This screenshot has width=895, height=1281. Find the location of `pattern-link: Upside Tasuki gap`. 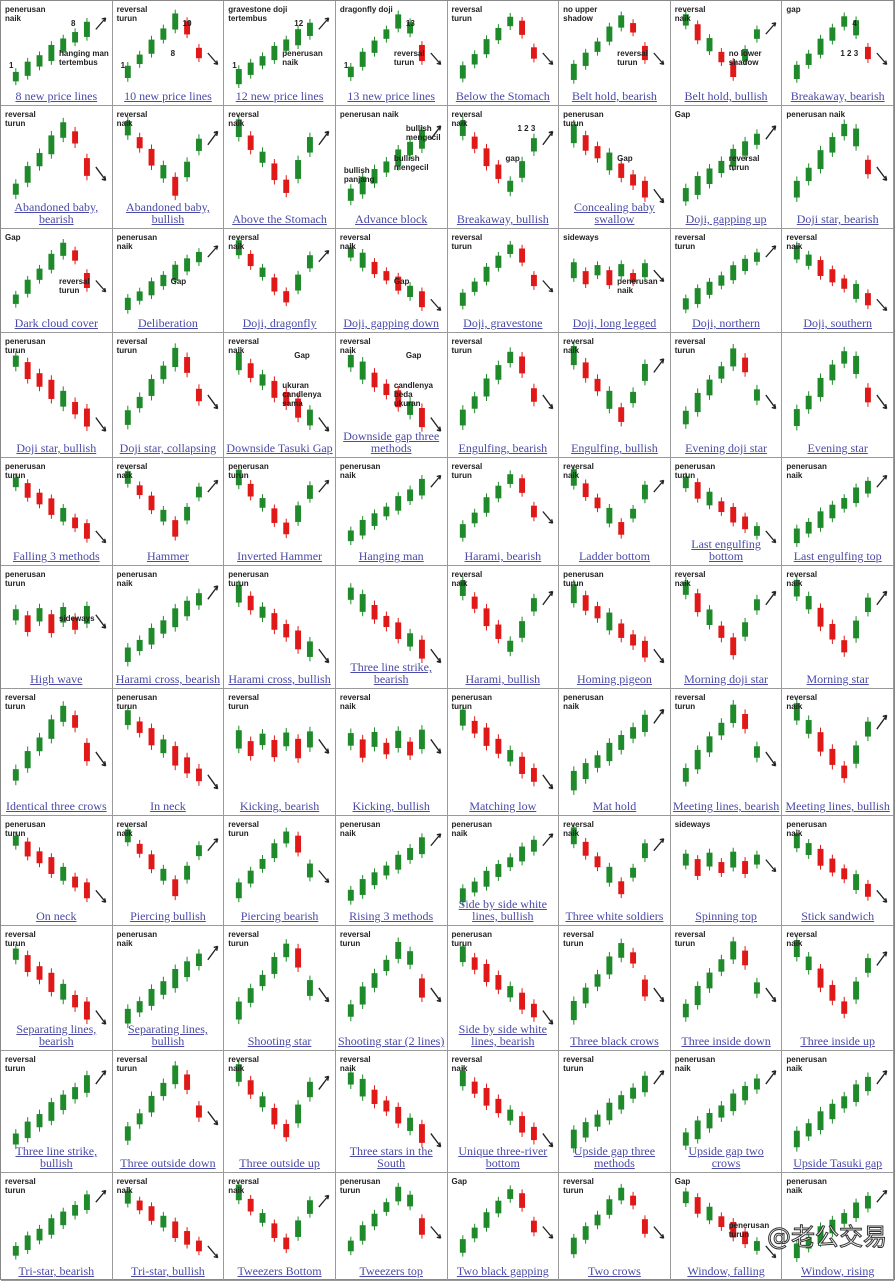

pattern-link: Upside Tasuki gap is located at coordinates (838, 1163).